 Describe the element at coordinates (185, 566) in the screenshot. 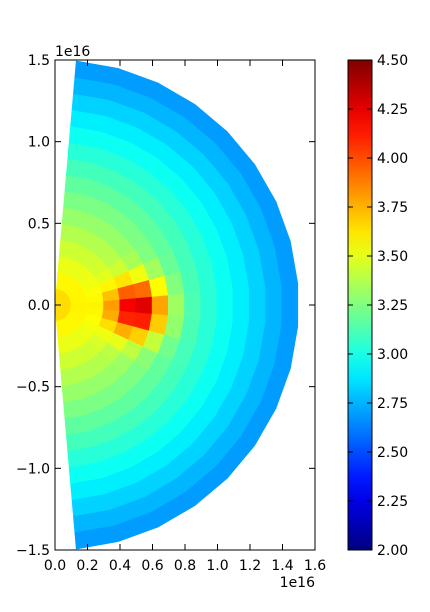

I see `x-tick-label: 0.8` at that location.